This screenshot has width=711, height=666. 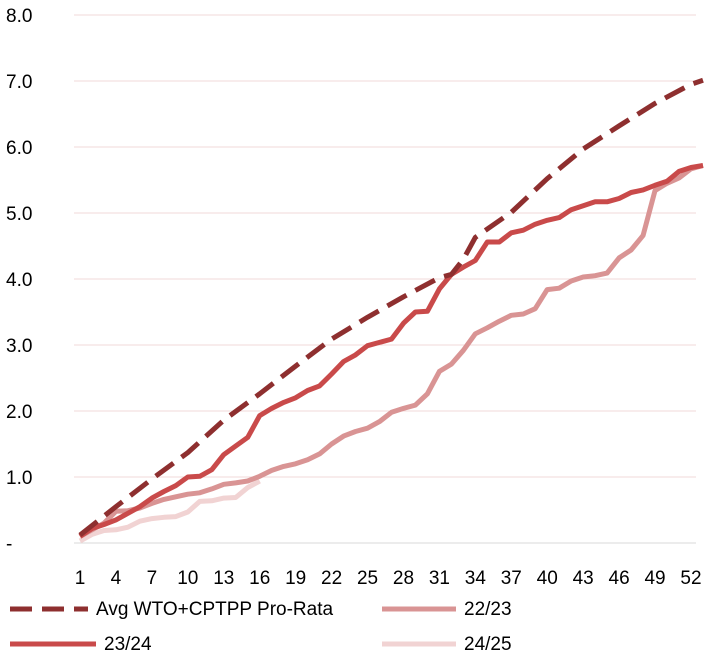 What do you see at coordinates (690, 578) in the screenshot?
I see `x-tick-label: 52` at bounding box center [690, 578].